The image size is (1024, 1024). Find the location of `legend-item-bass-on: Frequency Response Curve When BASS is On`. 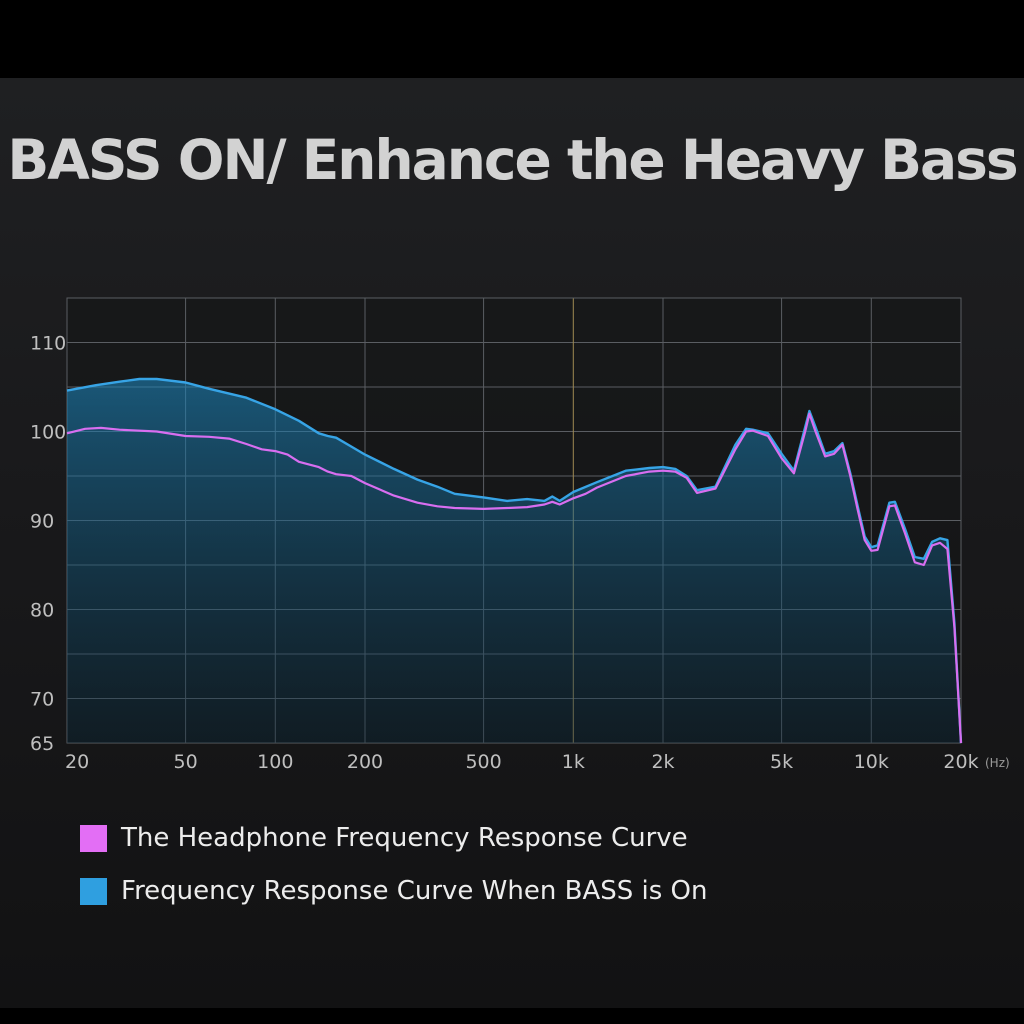

legend-item-bass-on: Frequency Response Curve When BASS is On is located at coordinates (394, 891).